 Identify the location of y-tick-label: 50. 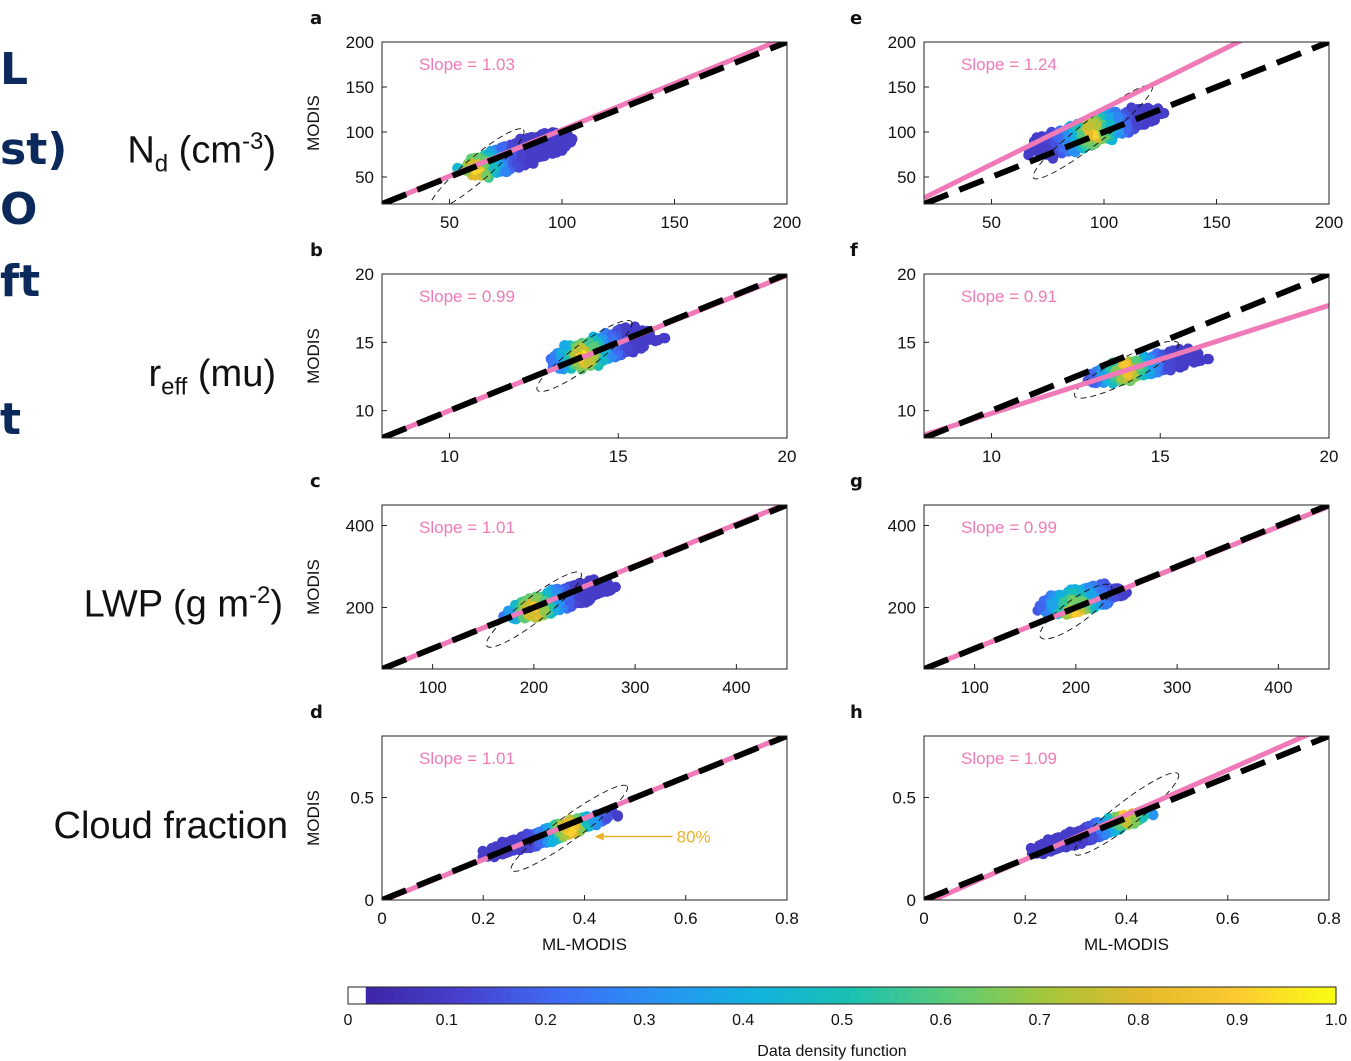
(364, 177).